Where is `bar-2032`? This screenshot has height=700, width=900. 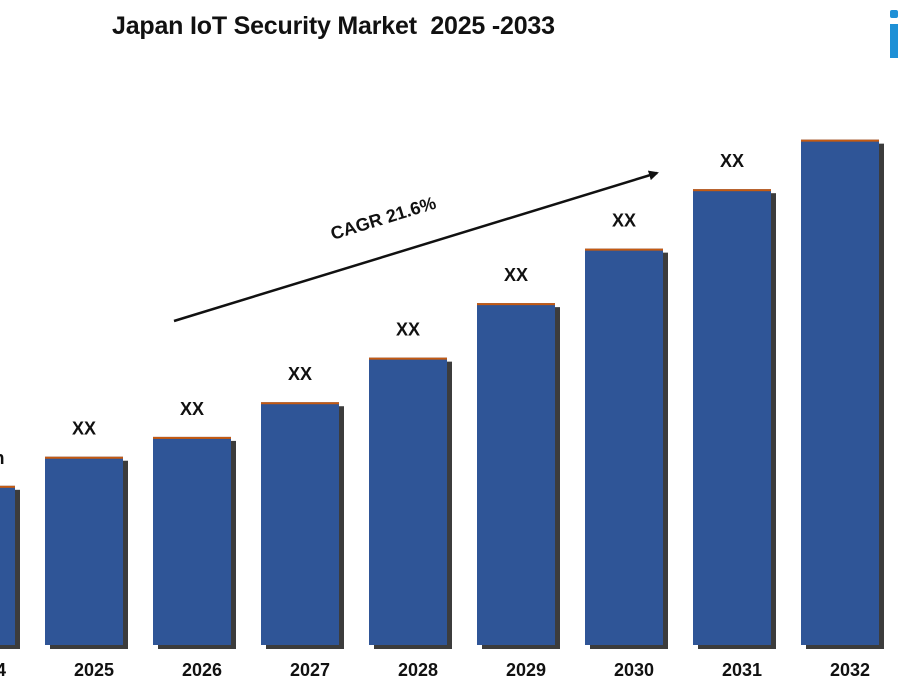 bar-2032 is located at coordinates (840, 392).